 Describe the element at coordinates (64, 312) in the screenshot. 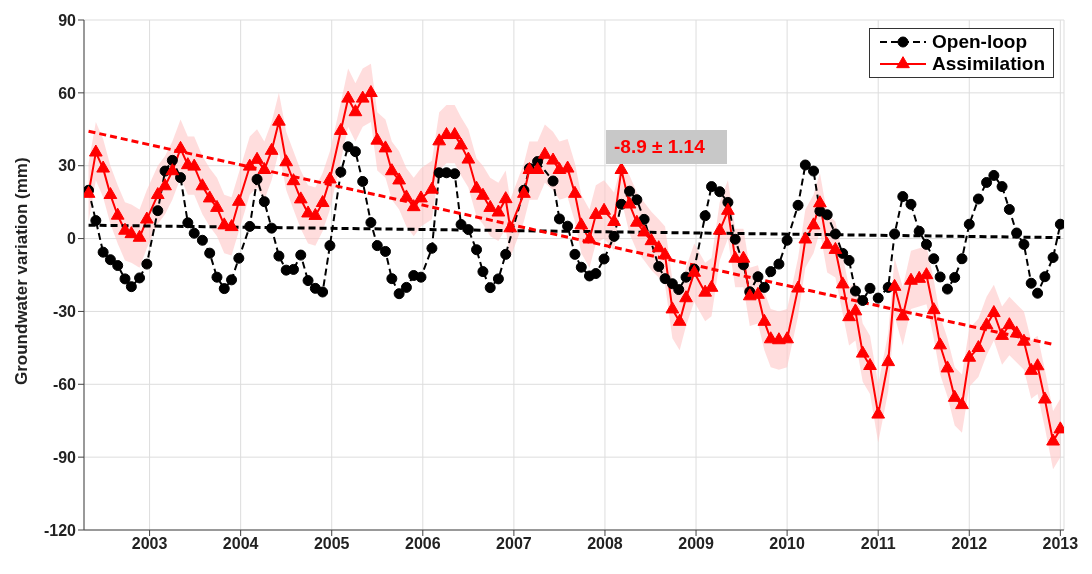

I see `y-tick-label: -30` at that location.